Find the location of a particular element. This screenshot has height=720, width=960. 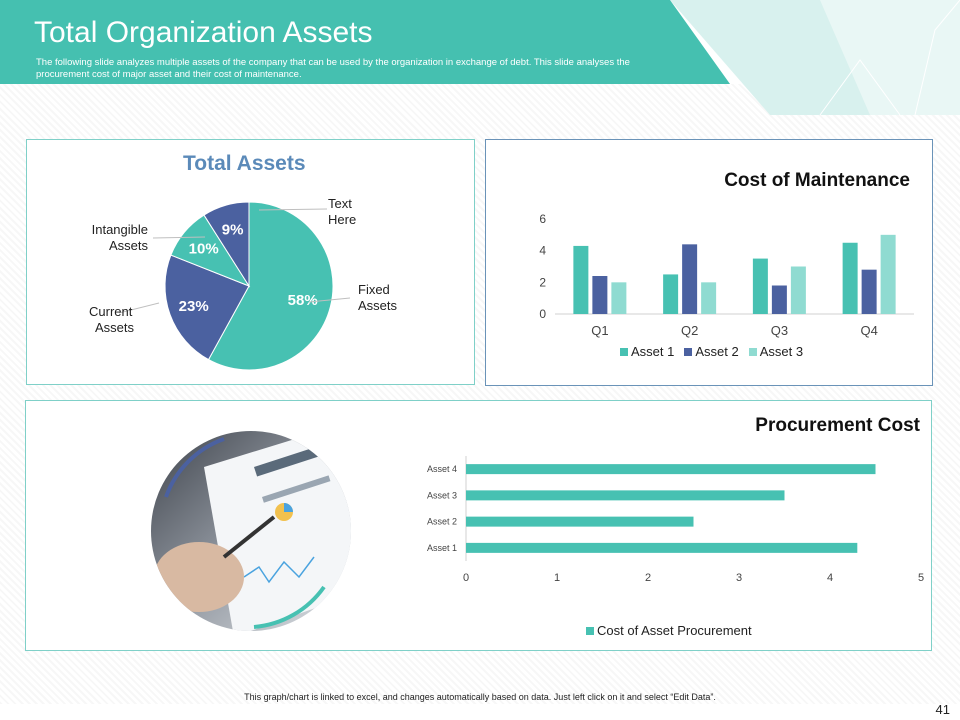

page-title: Total Organization Assets is located at coordinates (203, 32).